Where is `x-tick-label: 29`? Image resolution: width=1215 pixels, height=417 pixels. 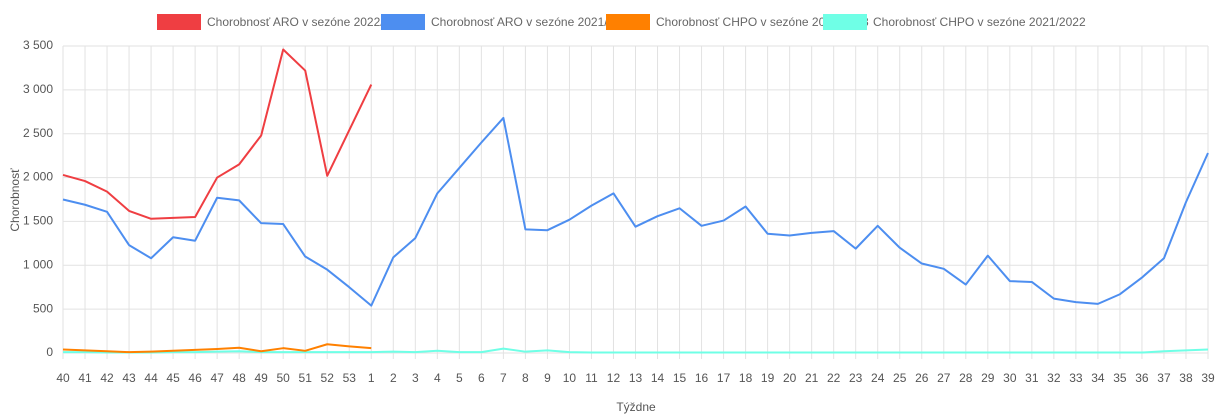 x-tick-label: 29 is located at coordinates (988, 378).